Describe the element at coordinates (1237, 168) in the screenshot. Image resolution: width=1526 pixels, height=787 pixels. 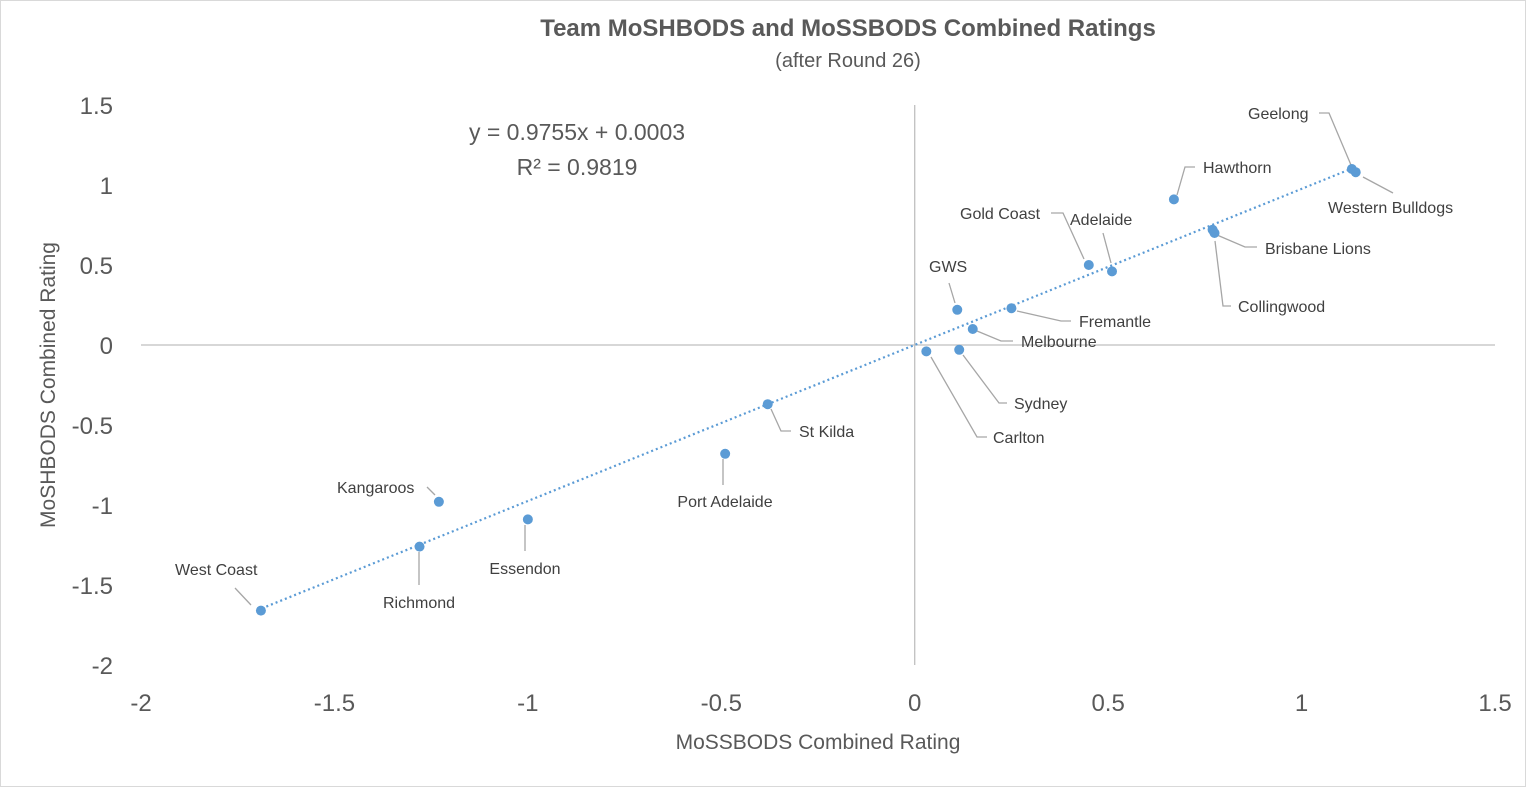
I see `data-label: Hawthorn` at that location.